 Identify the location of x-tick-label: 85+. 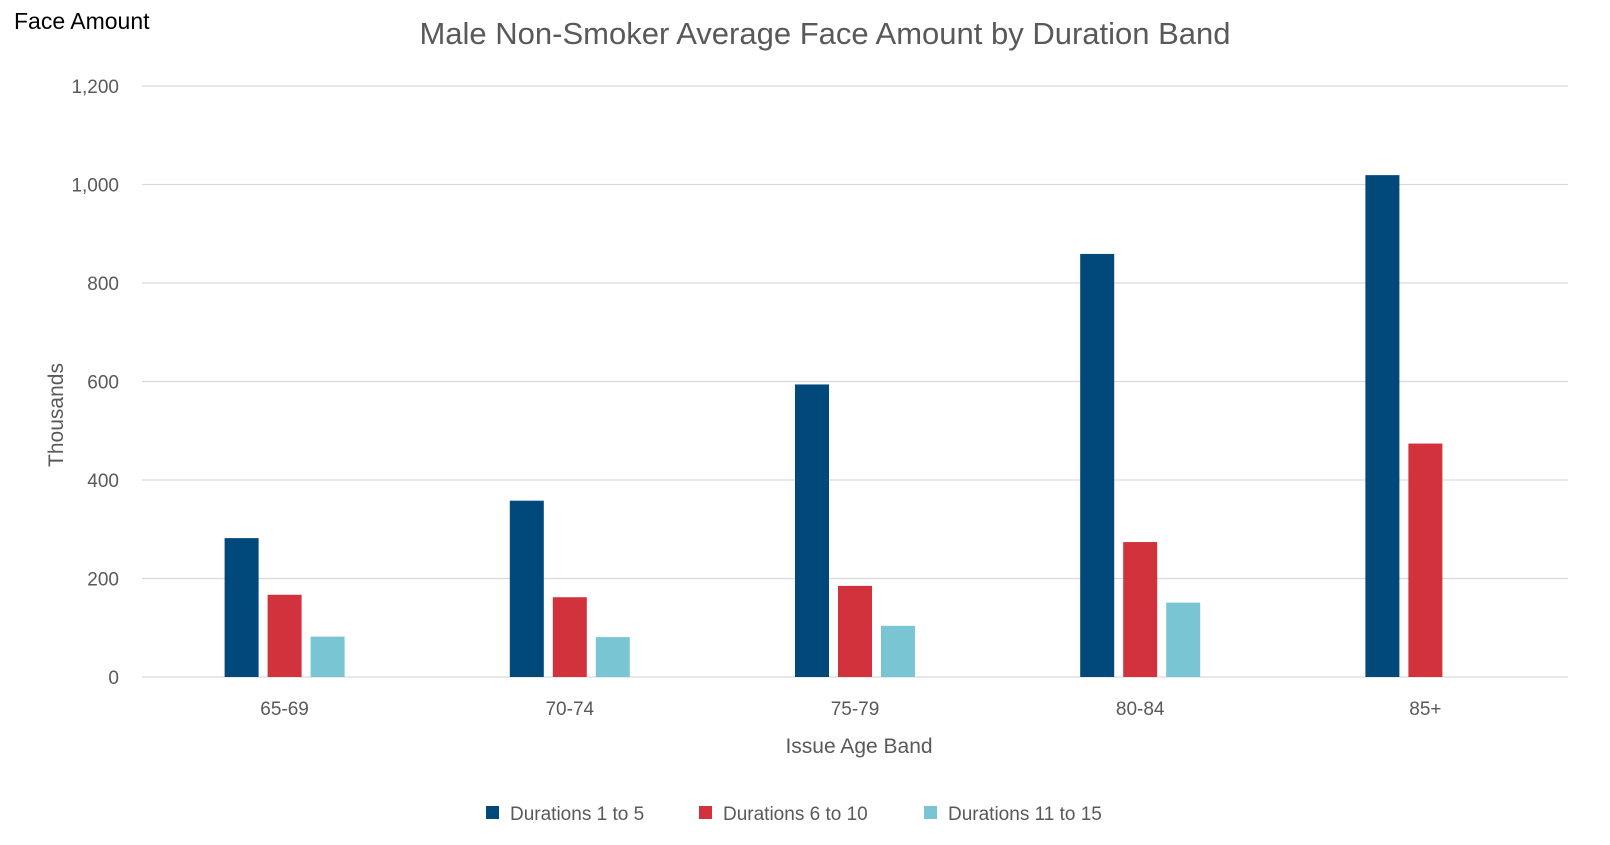
(1425, 709).